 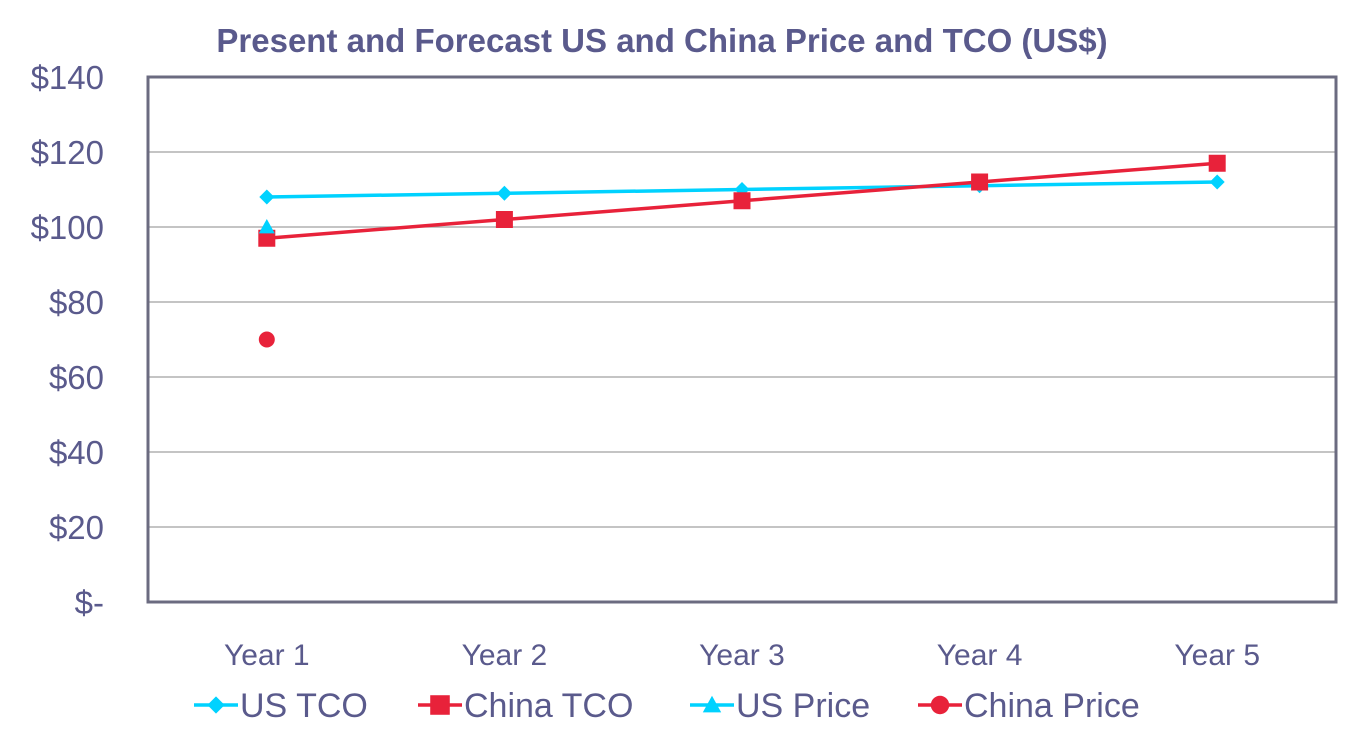 What do you see at coordinates (803, 706) in the screenshot?
I see `legend-label: US Price` at bounding box center [803, 706].